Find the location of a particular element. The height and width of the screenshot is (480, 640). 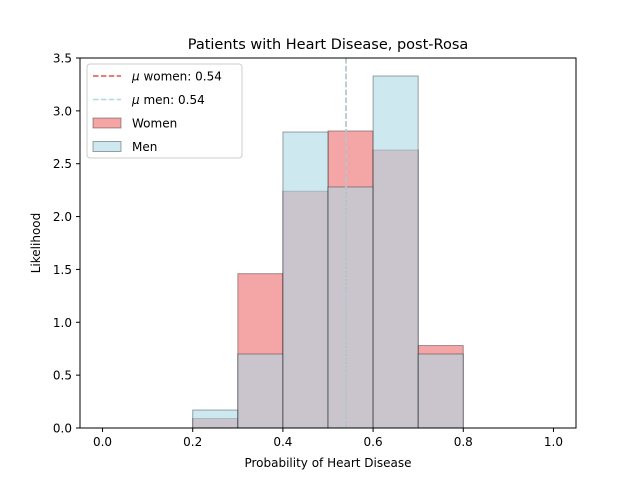

x-tick-label: 0.0 is located at coordinates (102, 442).